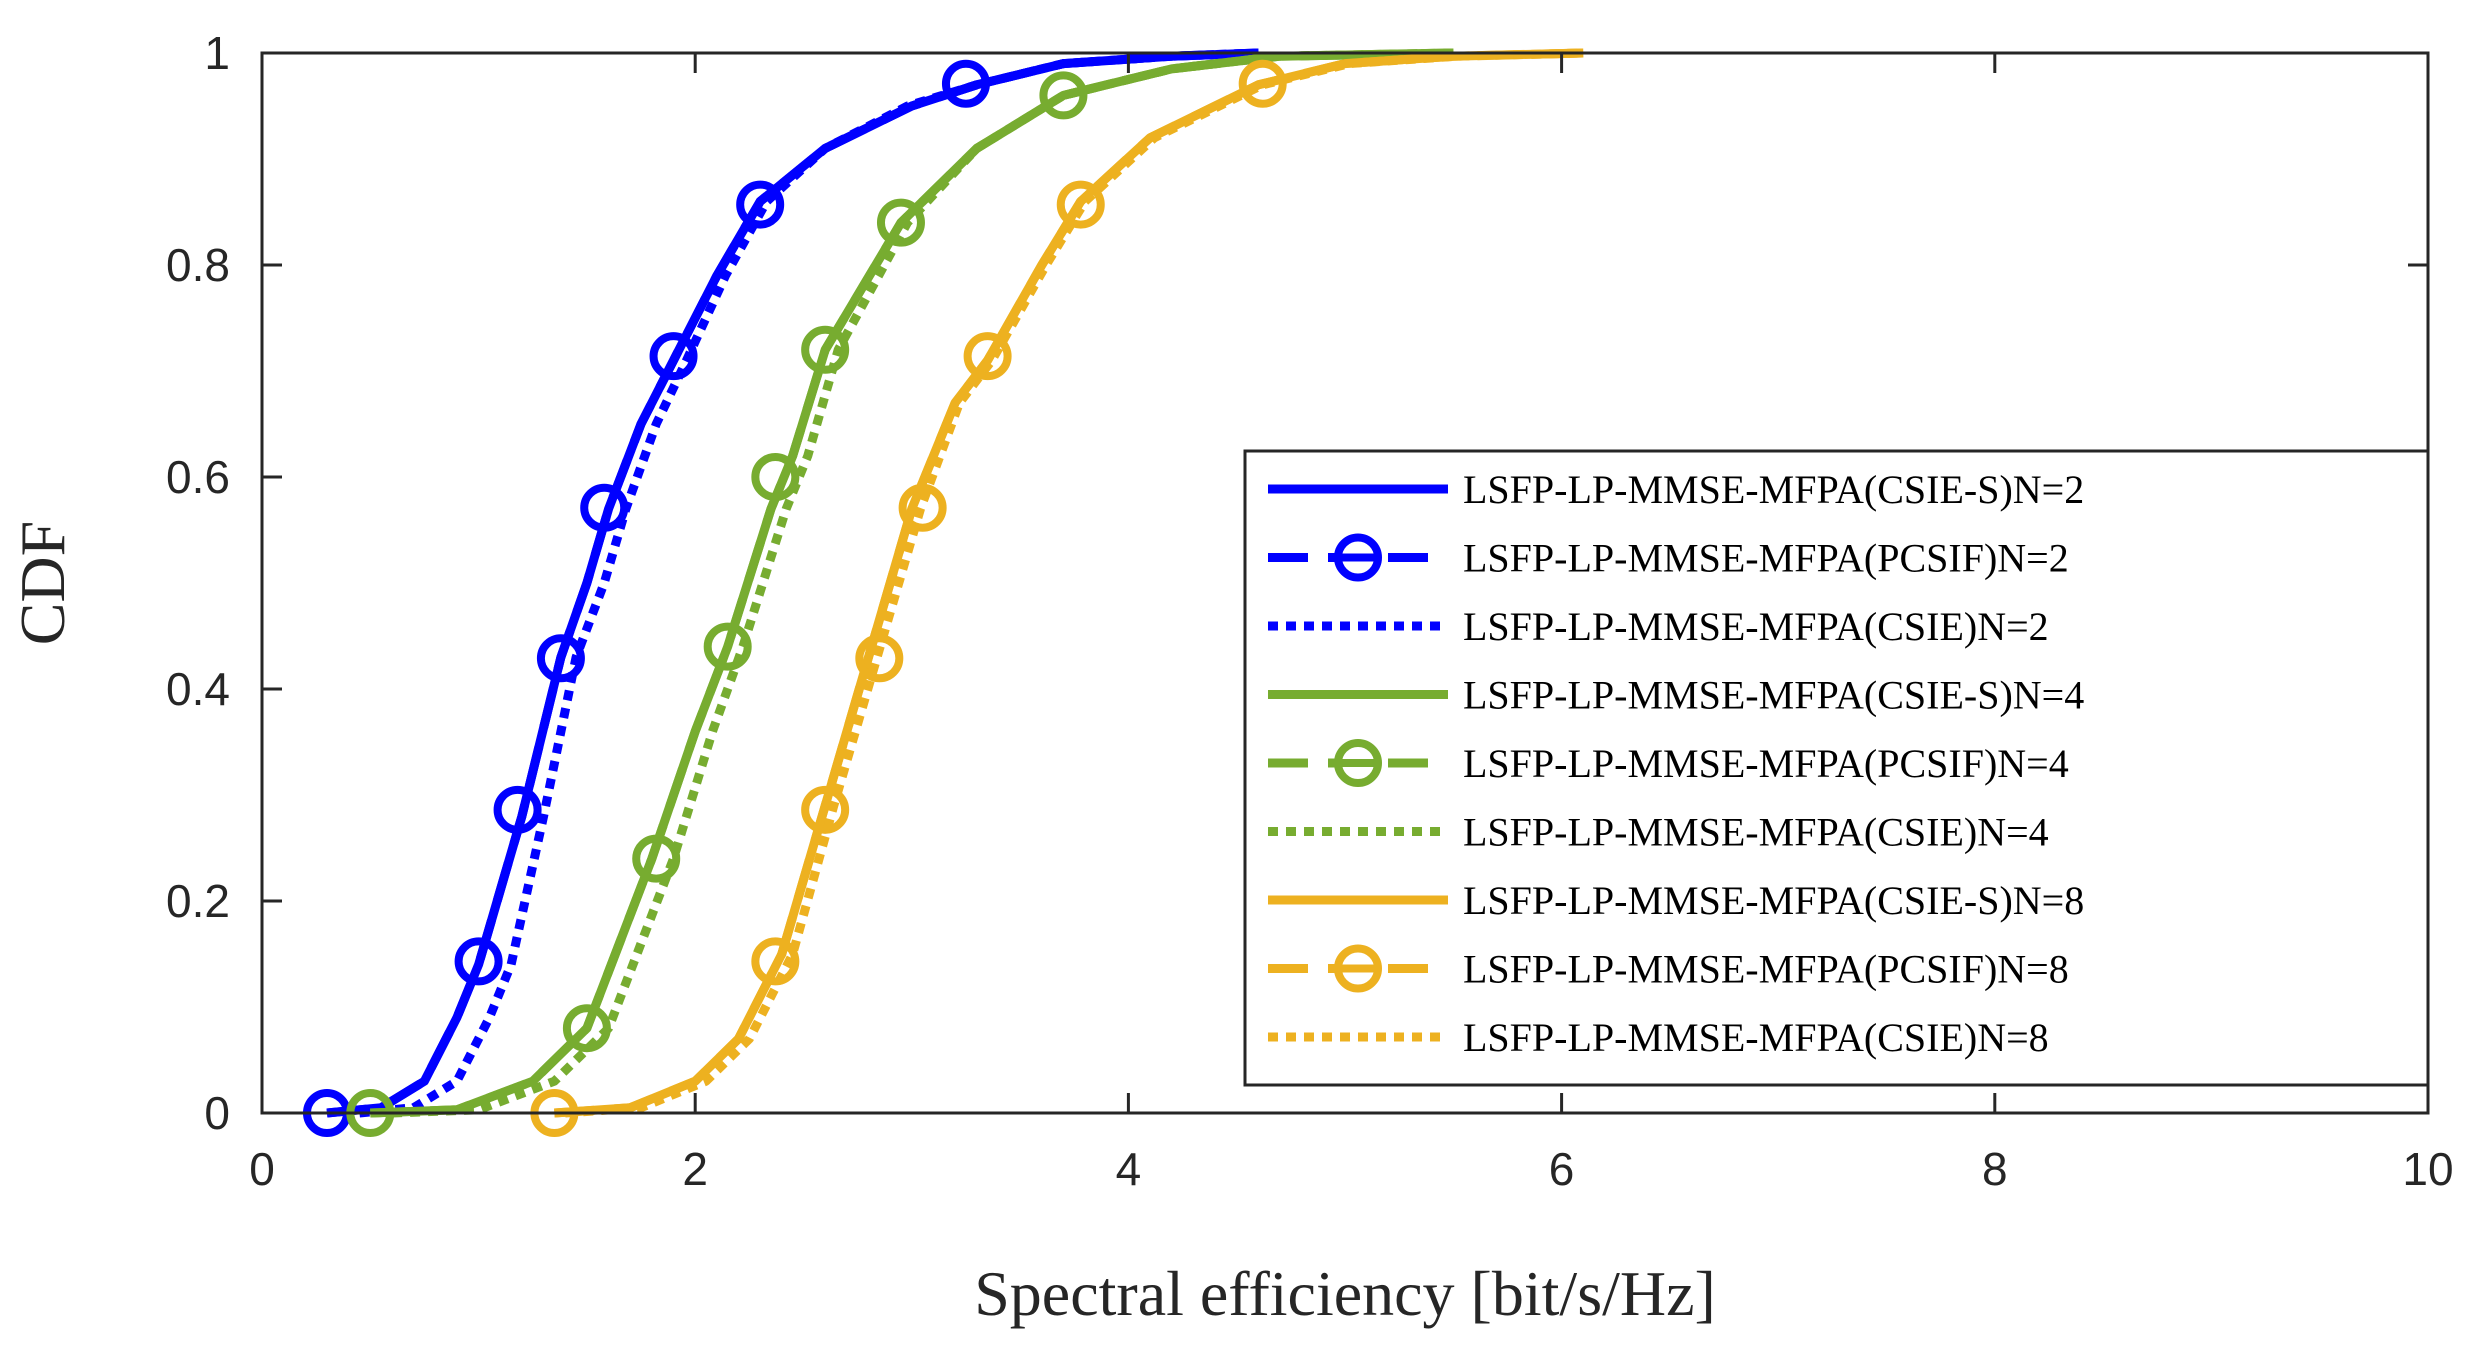 The image size is (2485, 1353). I want to click on legend-label-9: LSFP-LP-MMSE-MFPA(CSIE)N=8, so click(1756, 1037).